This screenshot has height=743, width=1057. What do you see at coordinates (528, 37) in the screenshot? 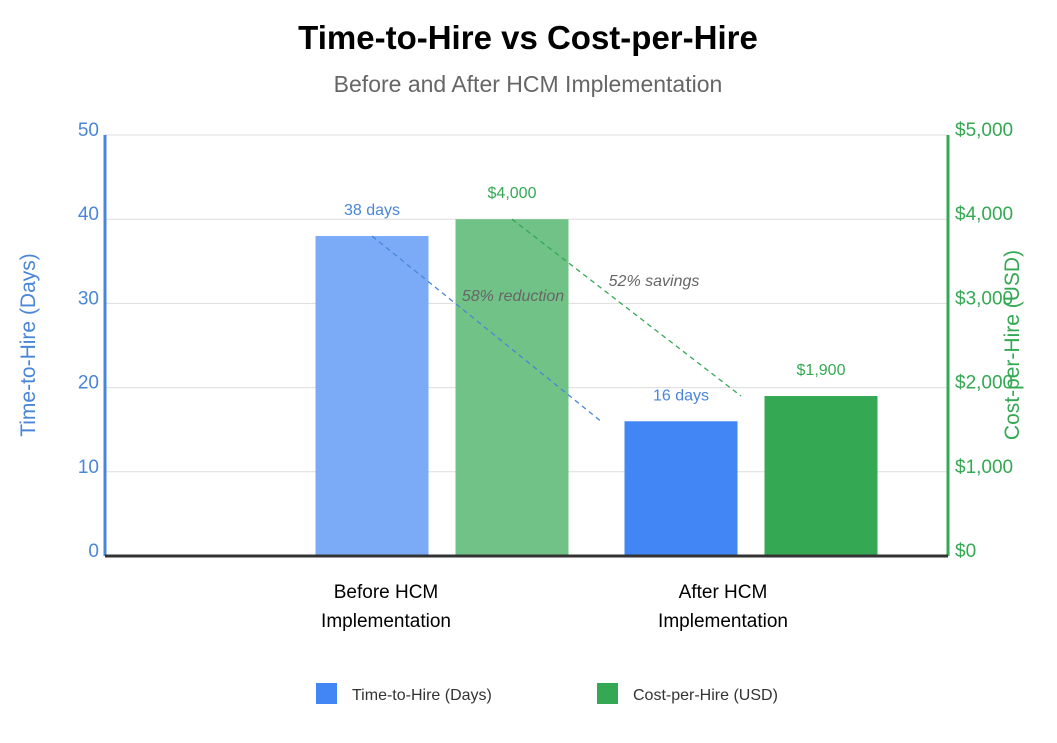
I see `chart-title: Time-to-Hire vs Cost-per-Hire` at bounding box center [528, 37].